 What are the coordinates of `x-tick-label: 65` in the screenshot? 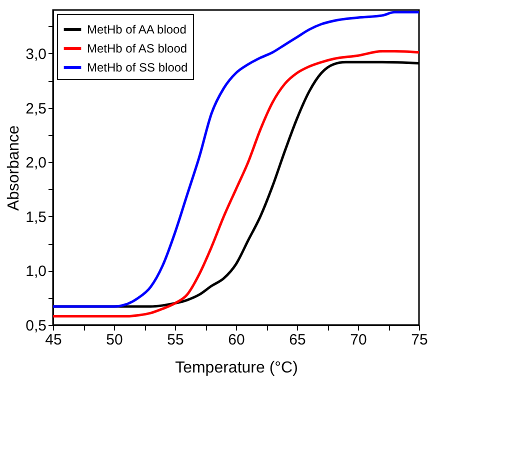 It's located at (297, 340).